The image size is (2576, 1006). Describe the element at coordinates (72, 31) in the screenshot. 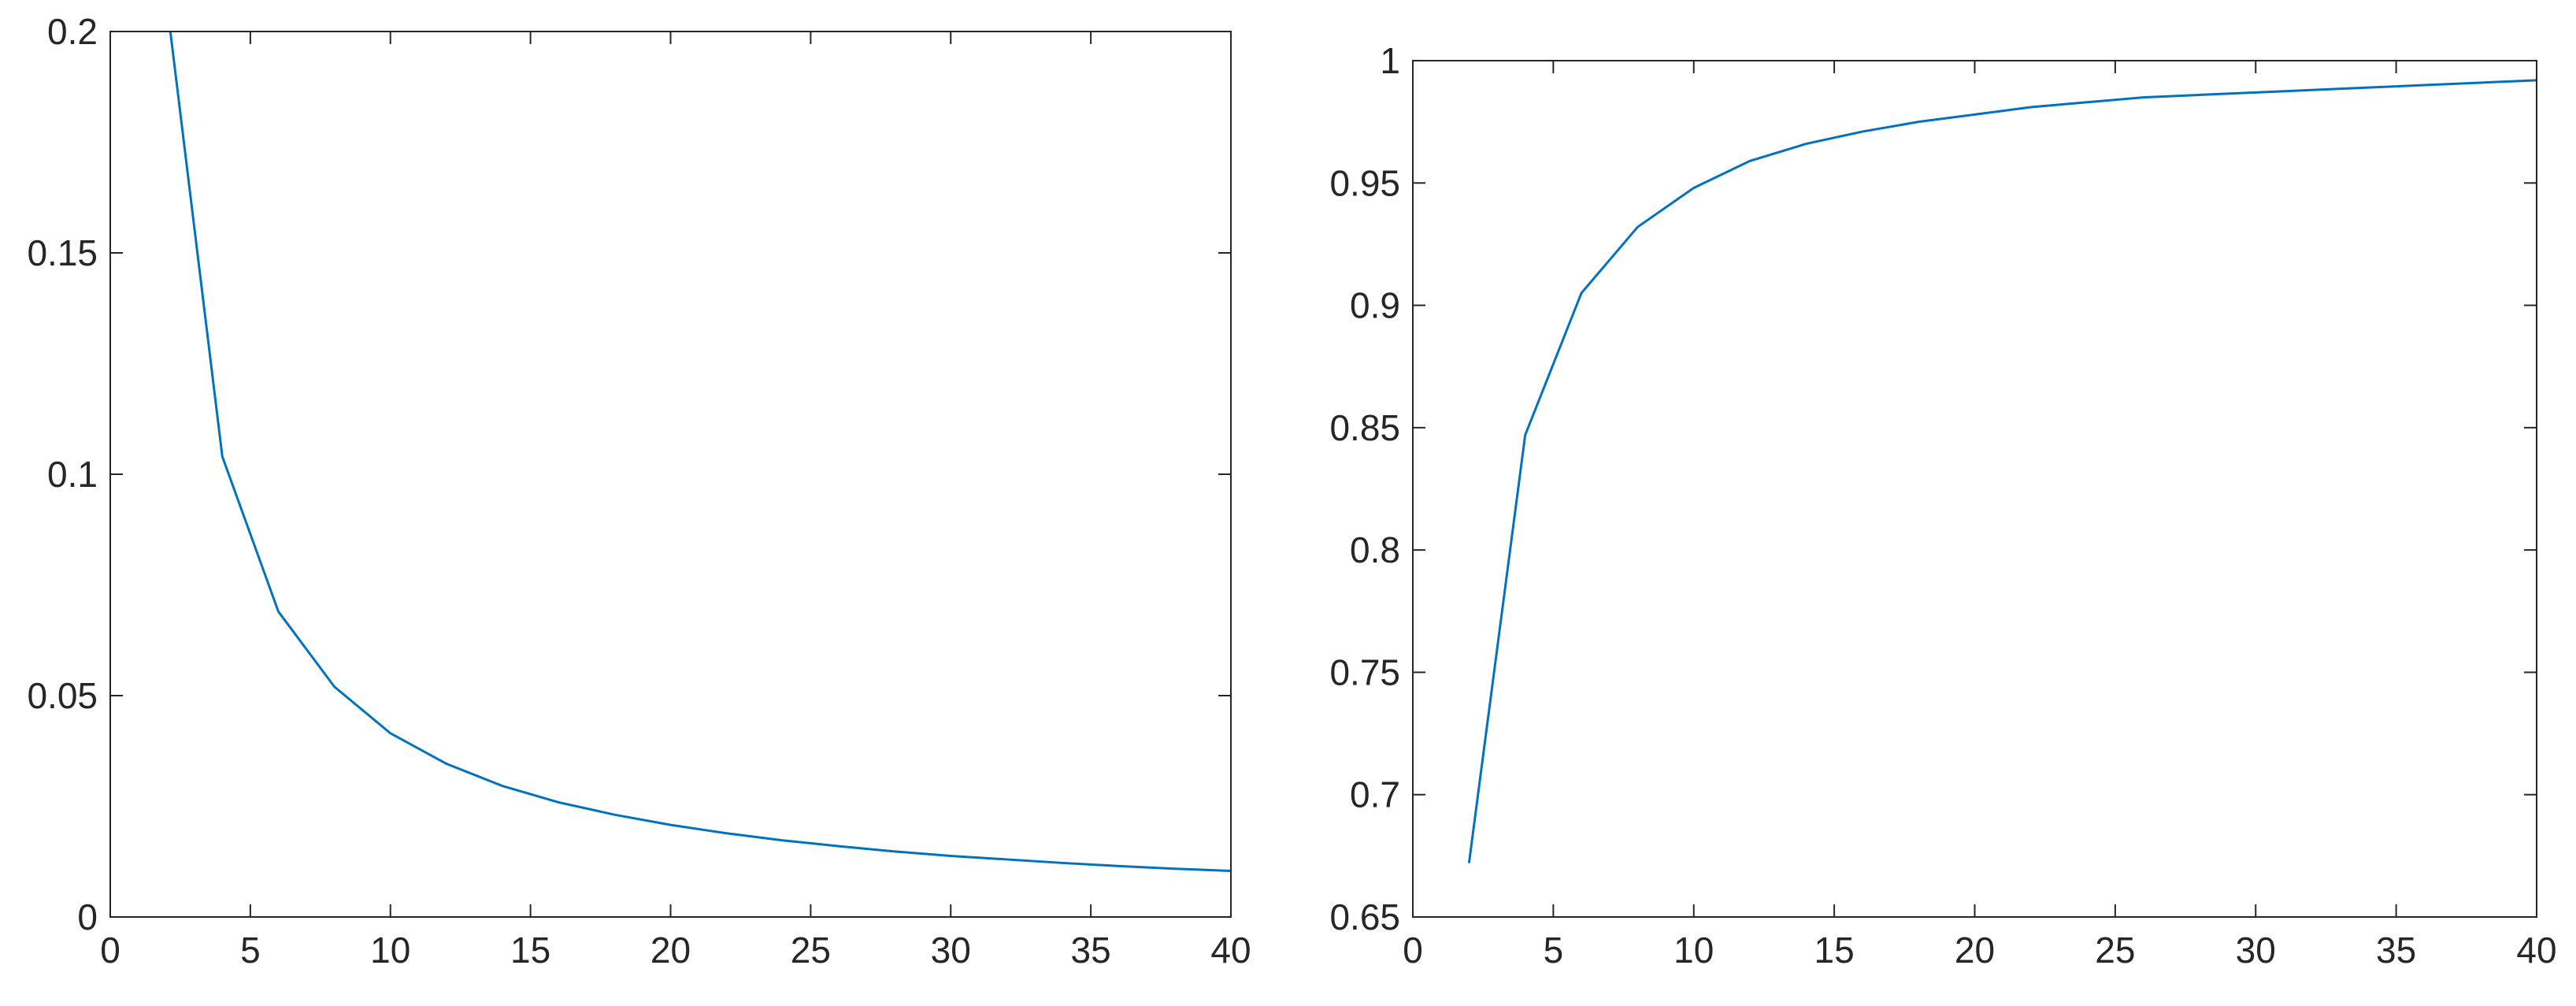

I see `y-tick-label: 0.2` at that location.